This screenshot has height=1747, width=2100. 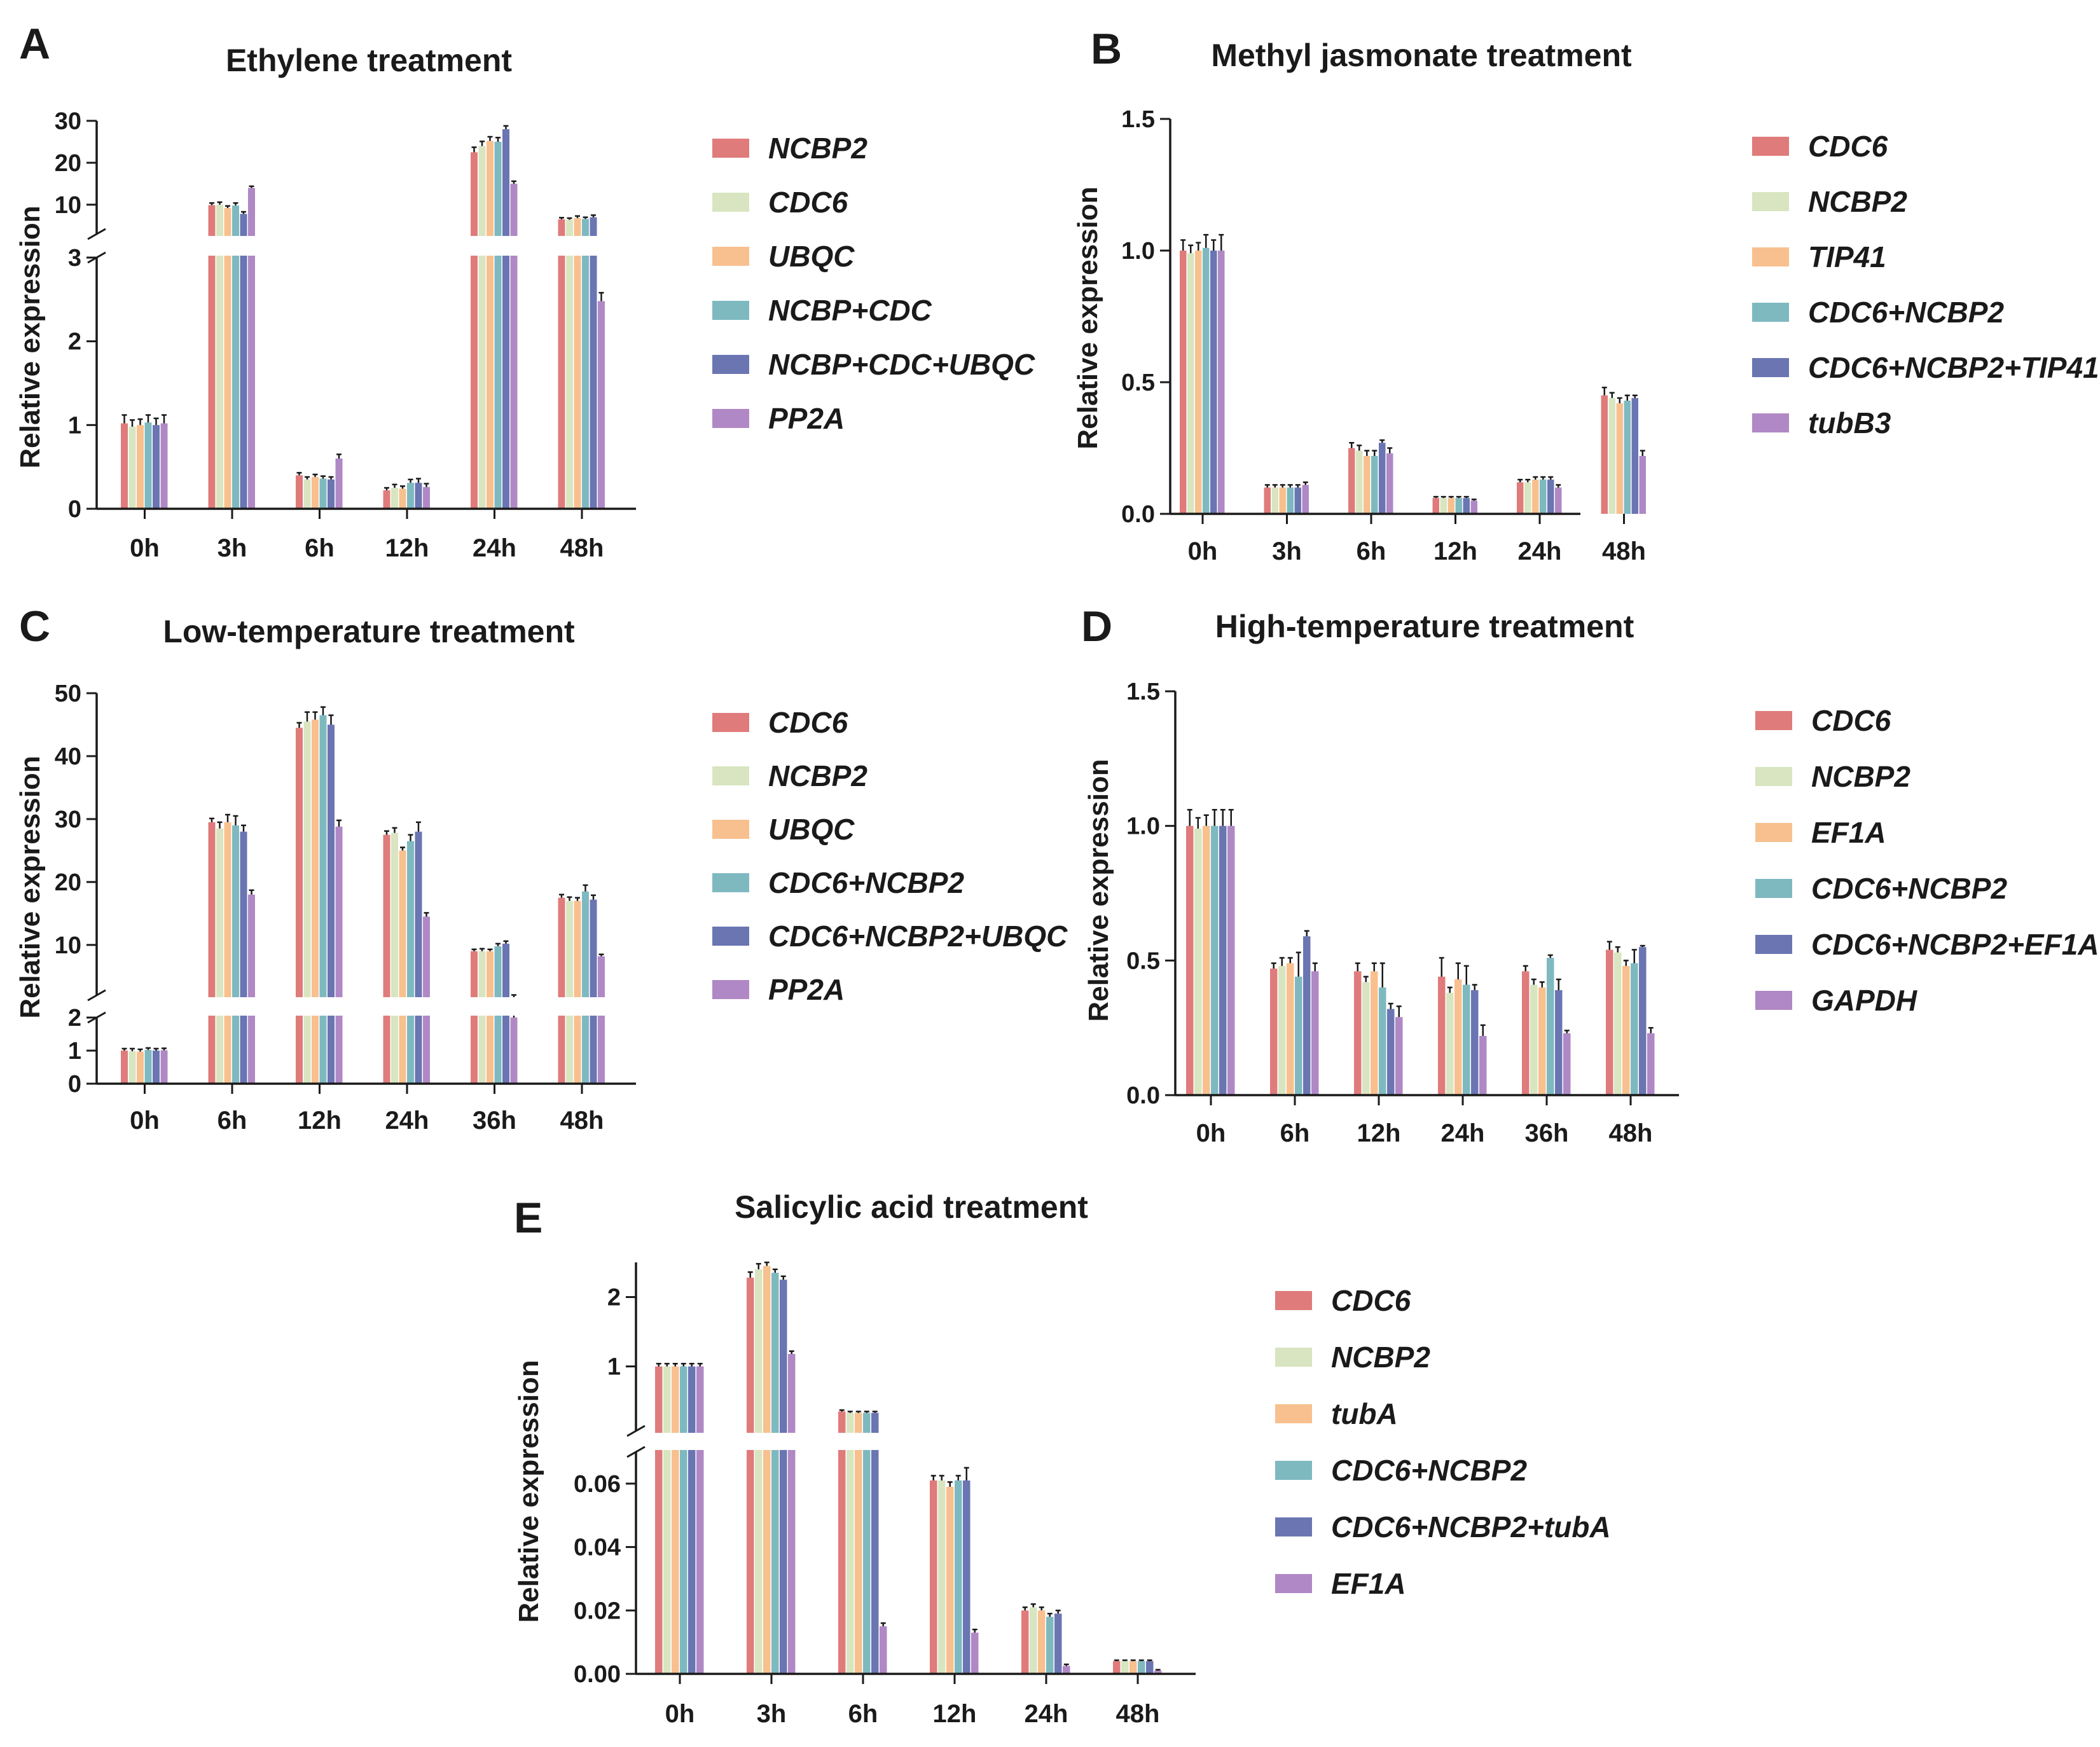 I want to click on y-tick-label: 10, so click(x=68, y=945).